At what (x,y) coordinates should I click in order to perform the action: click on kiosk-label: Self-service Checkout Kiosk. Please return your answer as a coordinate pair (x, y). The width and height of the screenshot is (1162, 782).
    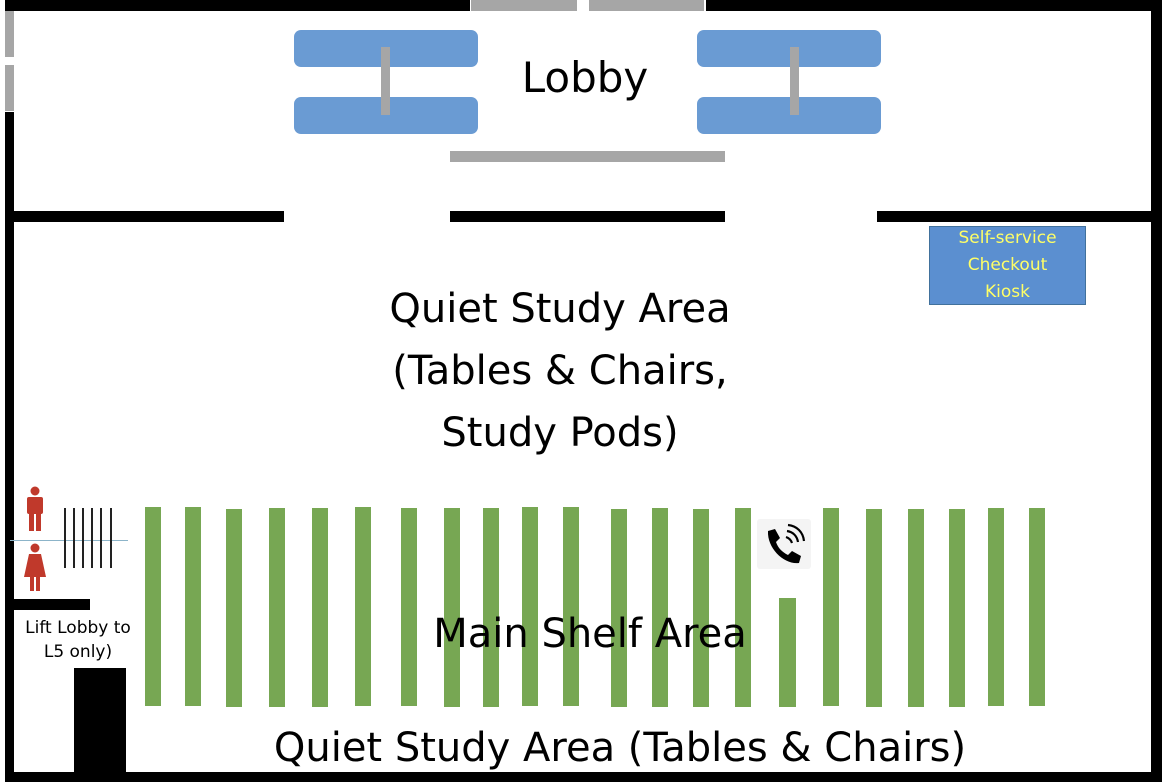
    Looking at the image, I should click on (1007, 265).